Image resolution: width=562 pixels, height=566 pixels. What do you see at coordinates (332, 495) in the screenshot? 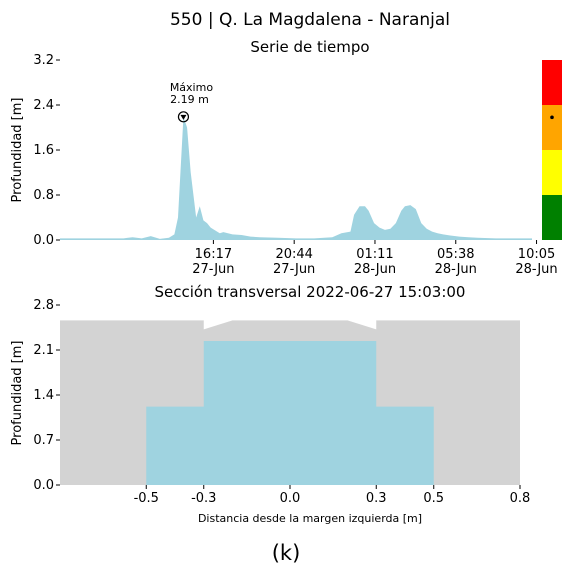
I see `cross-section-x-ticks: -0.5 -0.3 0.0 0.3 0.5 0.8` at bounding box center [332, 495].